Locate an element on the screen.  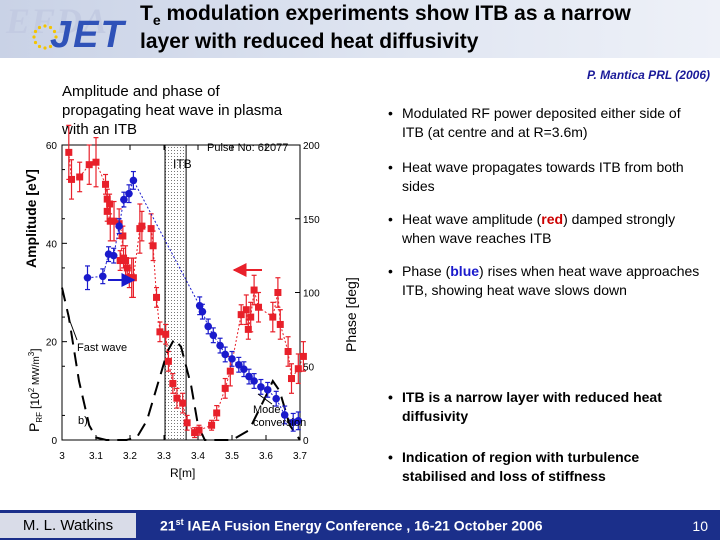
itb-label: ITB is located at coordinates (182, 164).